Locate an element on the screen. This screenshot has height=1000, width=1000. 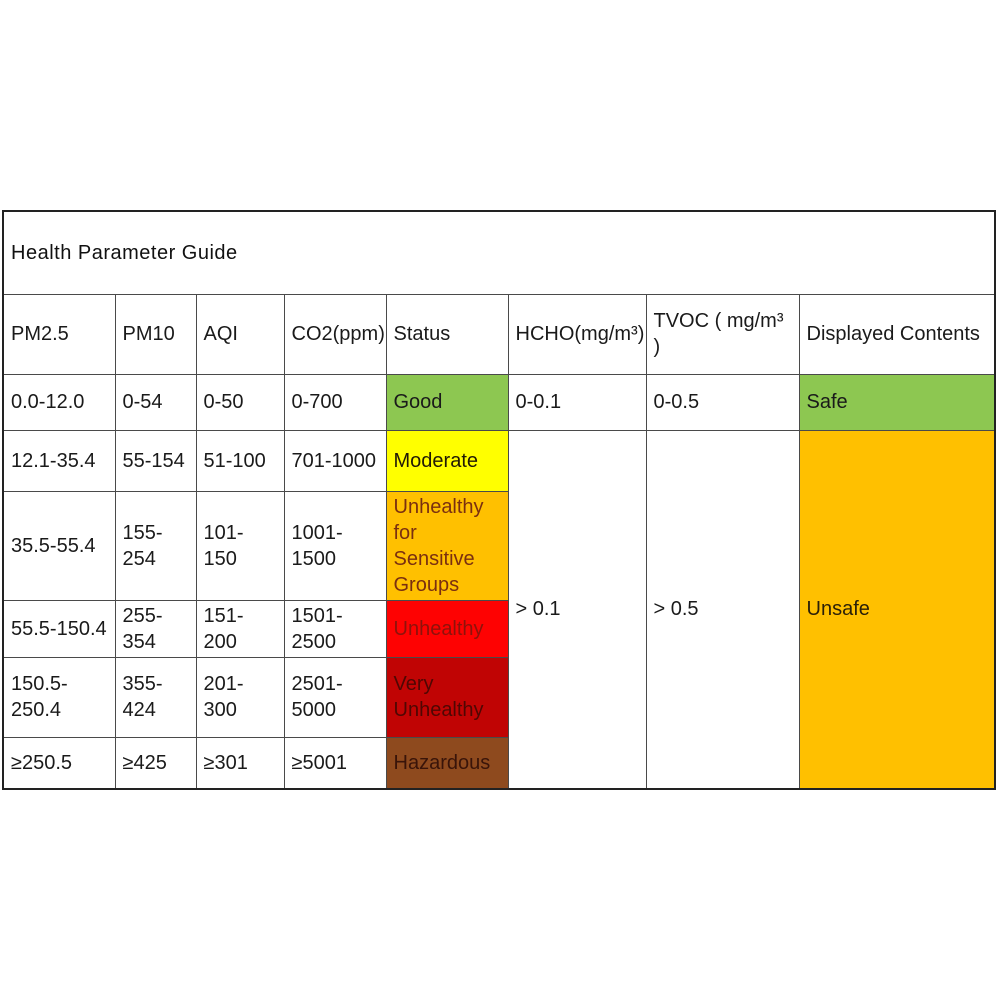
table-row: ≥250.5 ≥425 ≥301 ≥5001 Hazardous is located at coordinates (498, 763).